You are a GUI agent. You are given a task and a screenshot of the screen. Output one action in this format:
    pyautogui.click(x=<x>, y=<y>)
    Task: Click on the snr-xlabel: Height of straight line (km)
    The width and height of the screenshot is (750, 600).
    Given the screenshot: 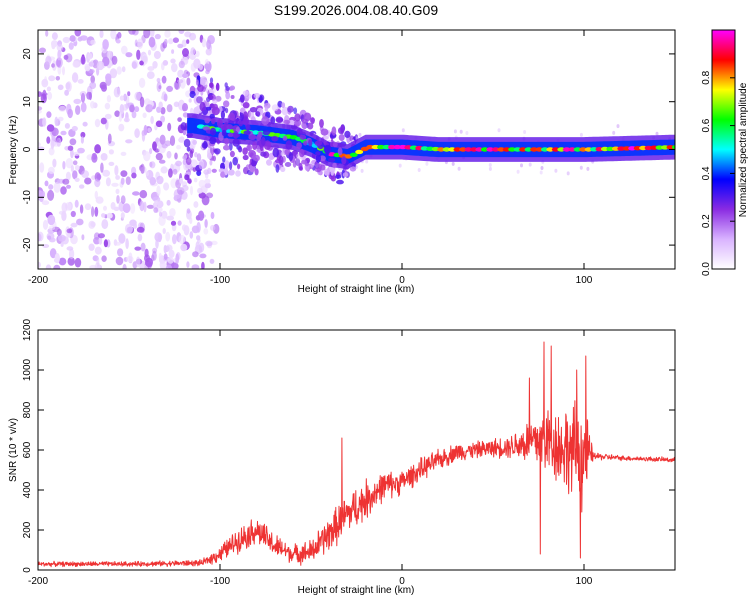 What is the action you would take?
    pyautogui.click(x=356, y=590)
    